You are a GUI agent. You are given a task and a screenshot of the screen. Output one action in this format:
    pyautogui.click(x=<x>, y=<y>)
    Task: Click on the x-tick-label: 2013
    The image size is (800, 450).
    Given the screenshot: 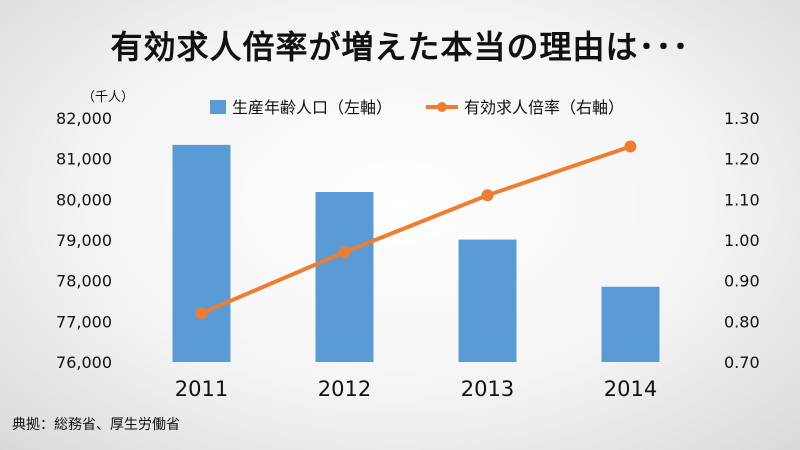 What is the action you would take?
    pyautogui.click(x=487, y=389)
    